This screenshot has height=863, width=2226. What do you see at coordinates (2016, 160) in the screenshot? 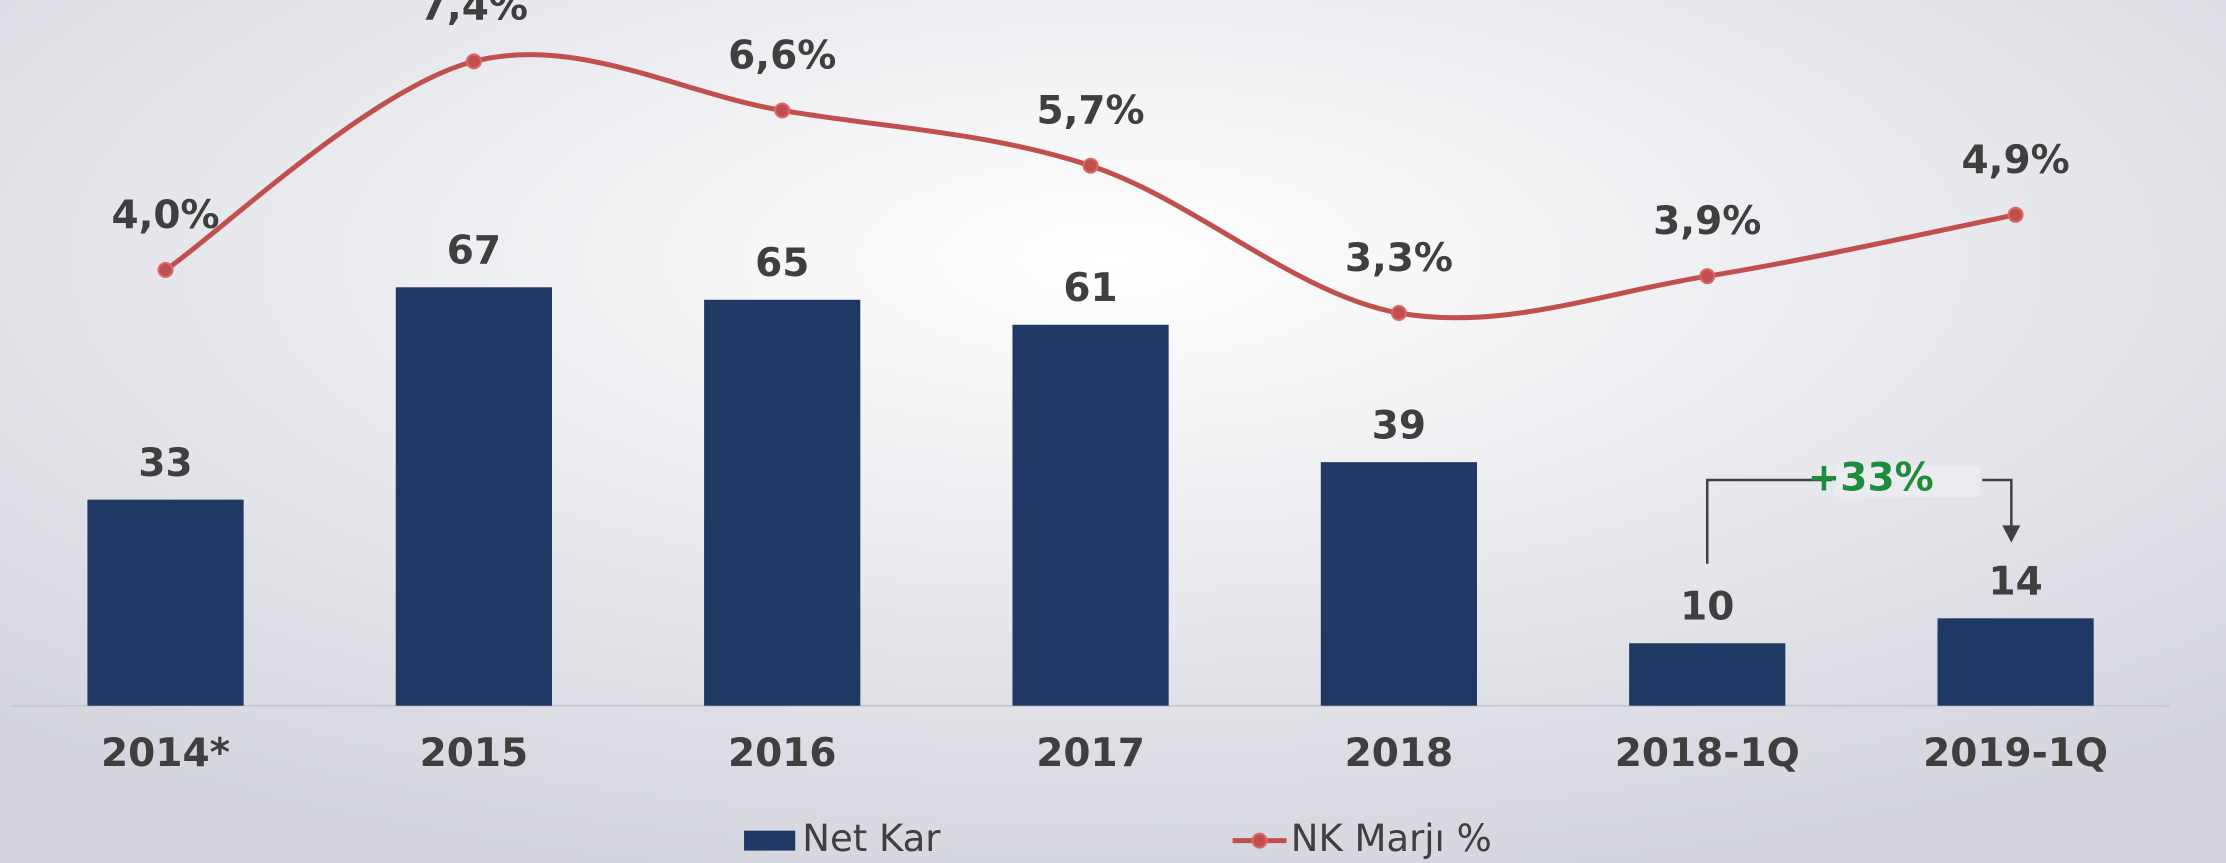
I see `data-label: 4,9%` at bounding box center [2016, 160].